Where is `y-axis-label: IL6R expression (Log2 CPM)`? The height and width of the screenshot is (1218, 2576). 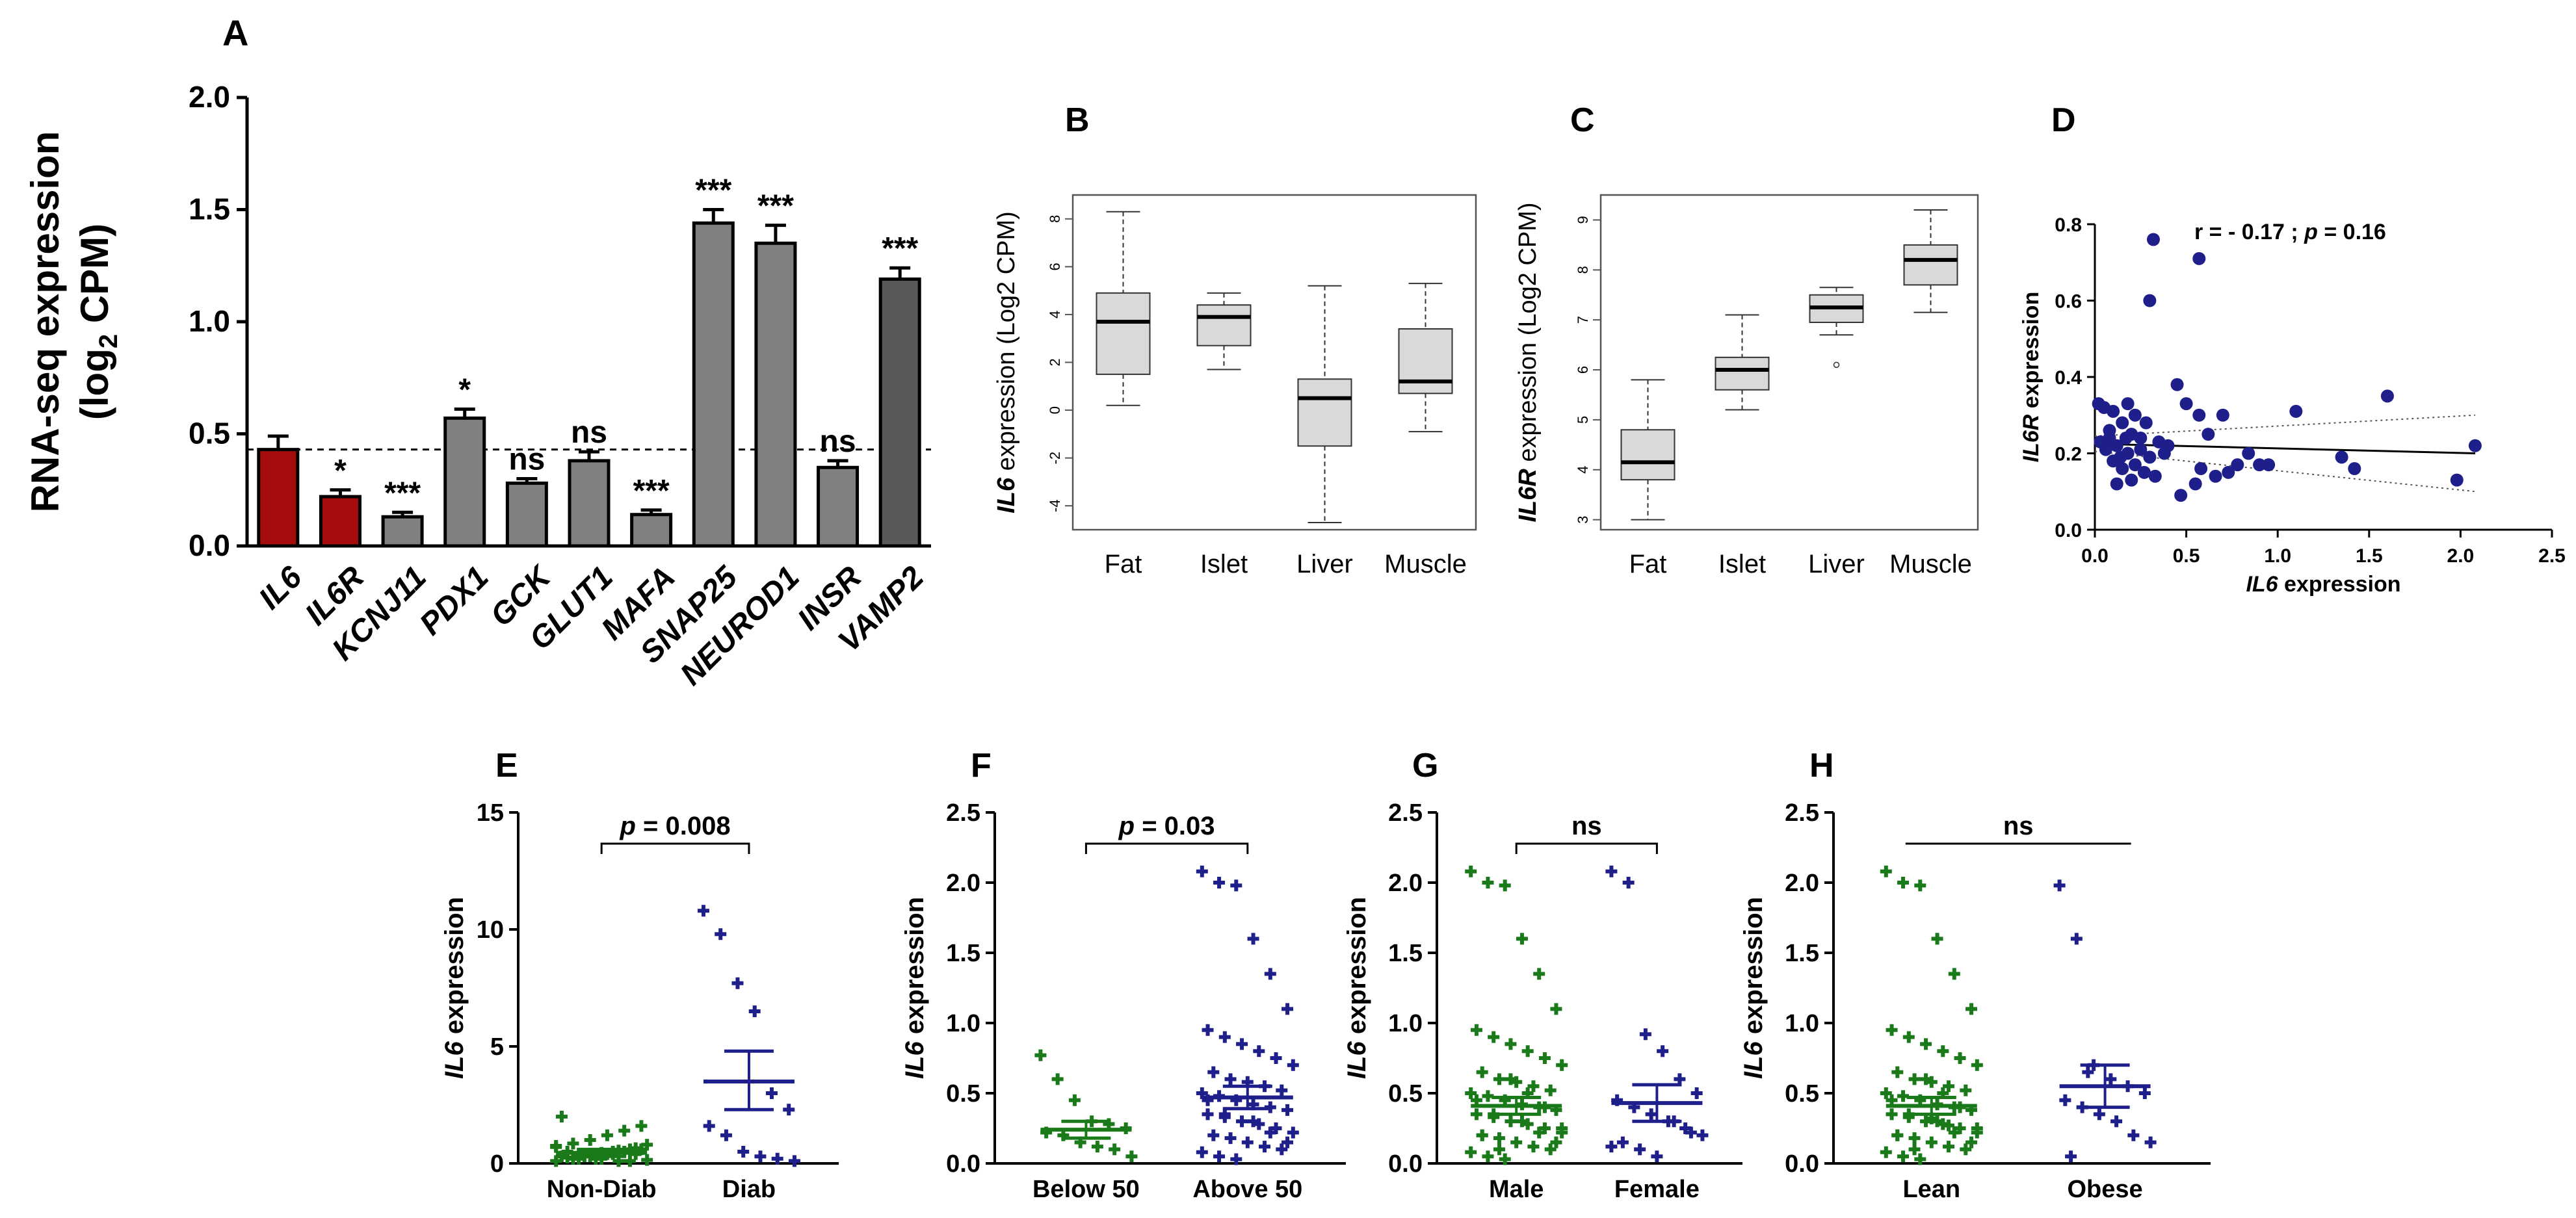
y-axis-label: IL6R expression (Log2 CPM) is located at coordinates (1528, 362).